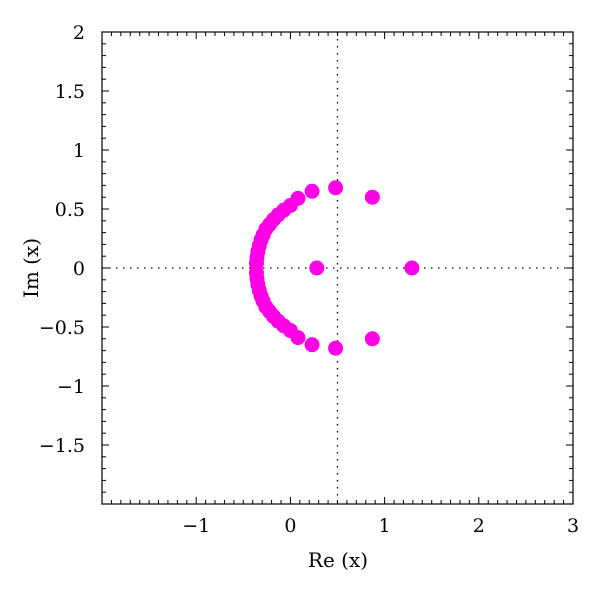  Describe the element at coordinates (334, 268) in the screenshot. I see `data-points` at that location.